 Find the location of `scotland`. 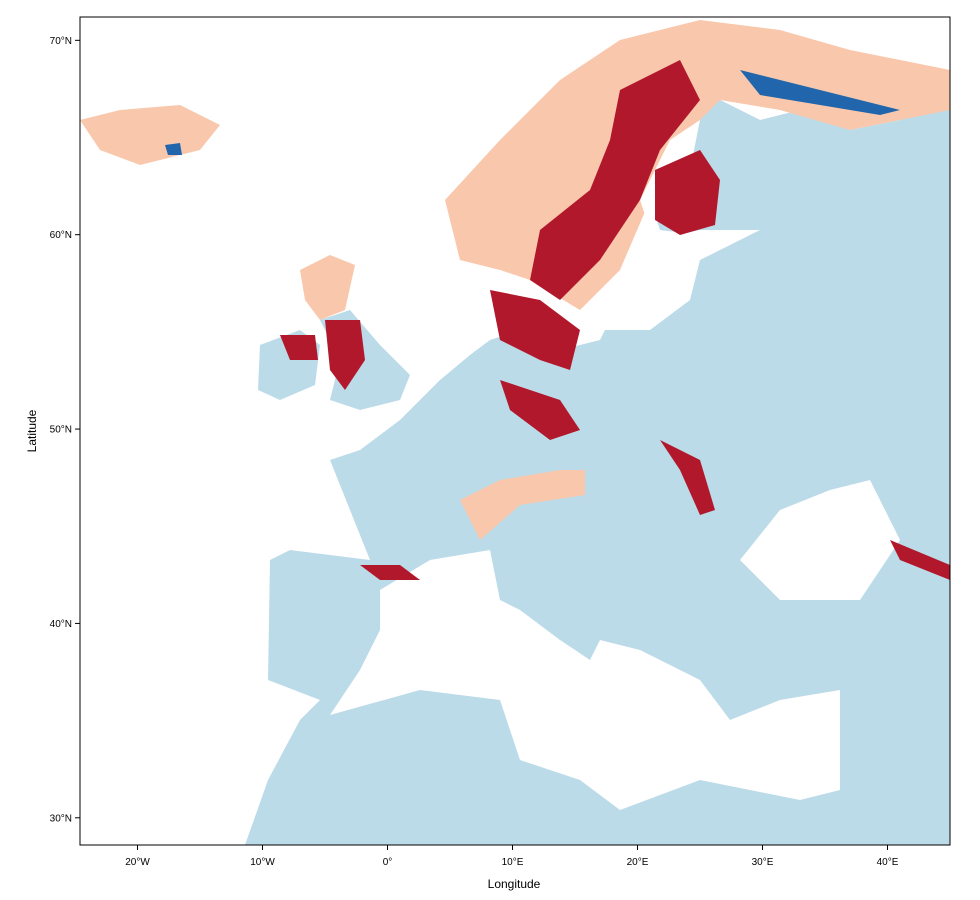

scotland is located at coordinates (327, 287).